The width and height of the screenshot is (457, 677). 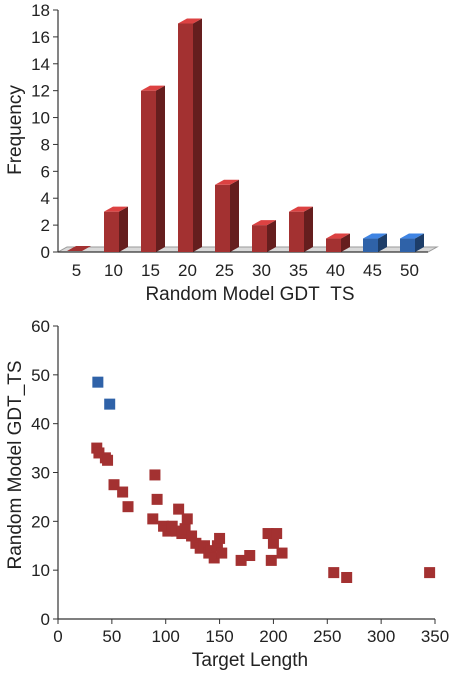 What do you see at coordinates (435, 636) in the screenshot?
I see `scatter-x-tick-label: 350` at bounding box center [435, 636].